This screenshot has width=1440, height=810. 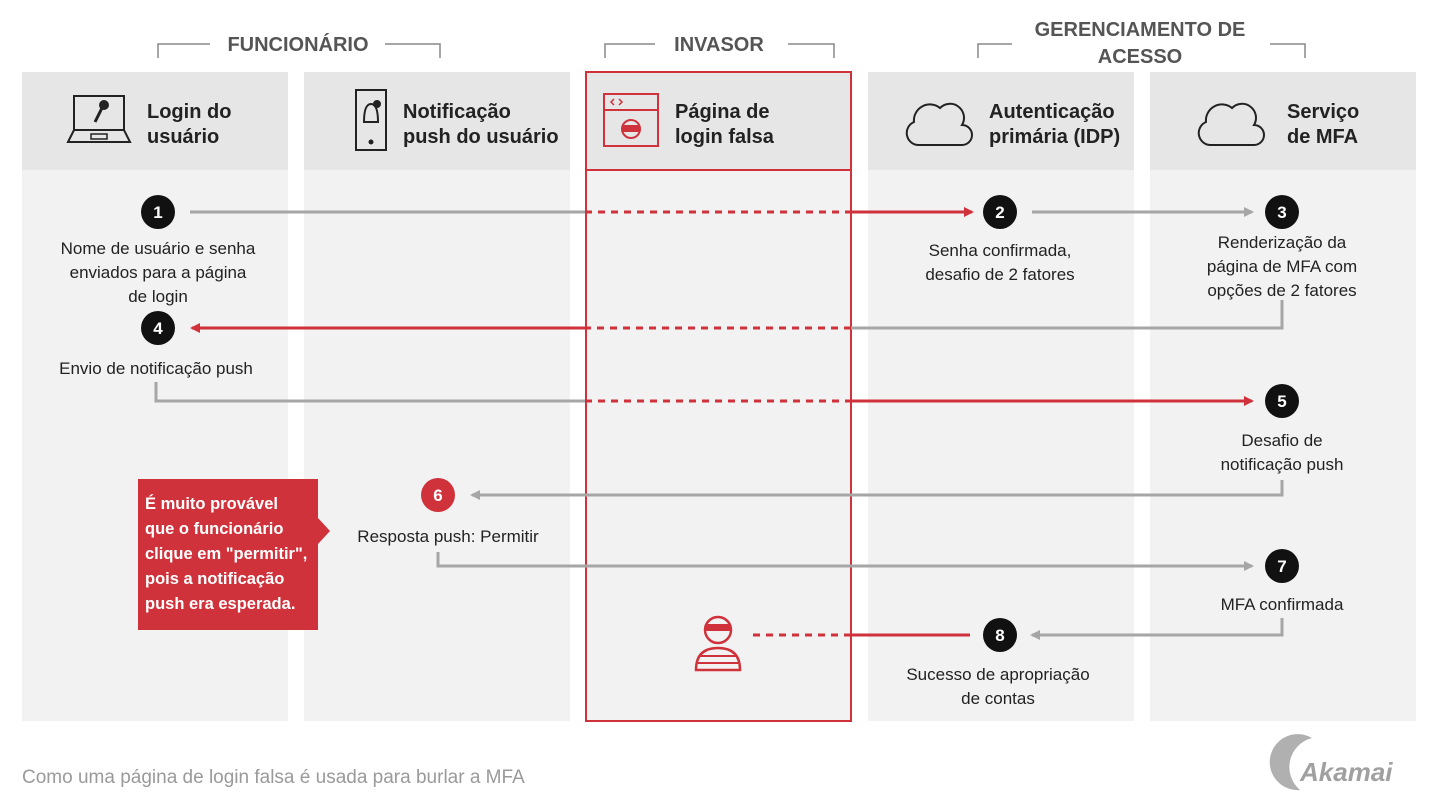 I want to click on step-5: 5, so click(x=1282, y=401).